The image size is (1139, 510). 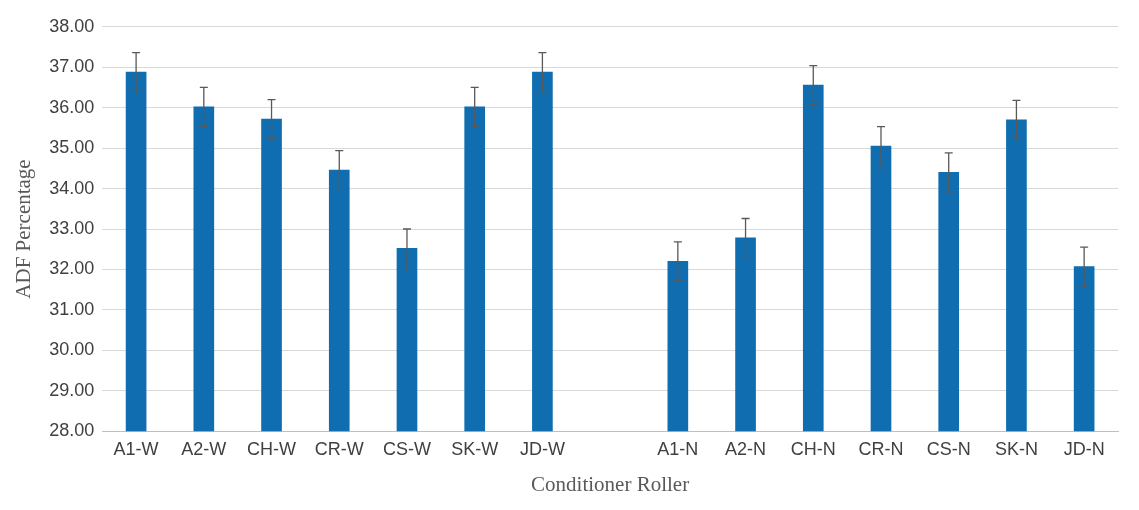 What do you see at coordinates (475, 448) in the screenshot?
I see `x-tick-label: SK-W` at bounding box center [475, 448].